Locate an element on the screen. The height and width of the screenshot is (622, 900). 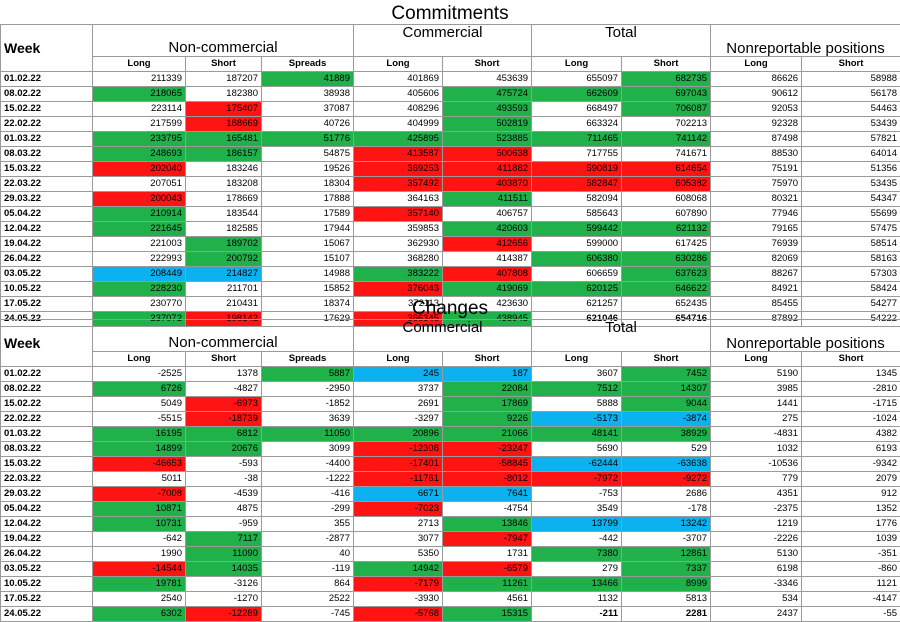
value-cell: 912 is located at coordinates (851, 494).